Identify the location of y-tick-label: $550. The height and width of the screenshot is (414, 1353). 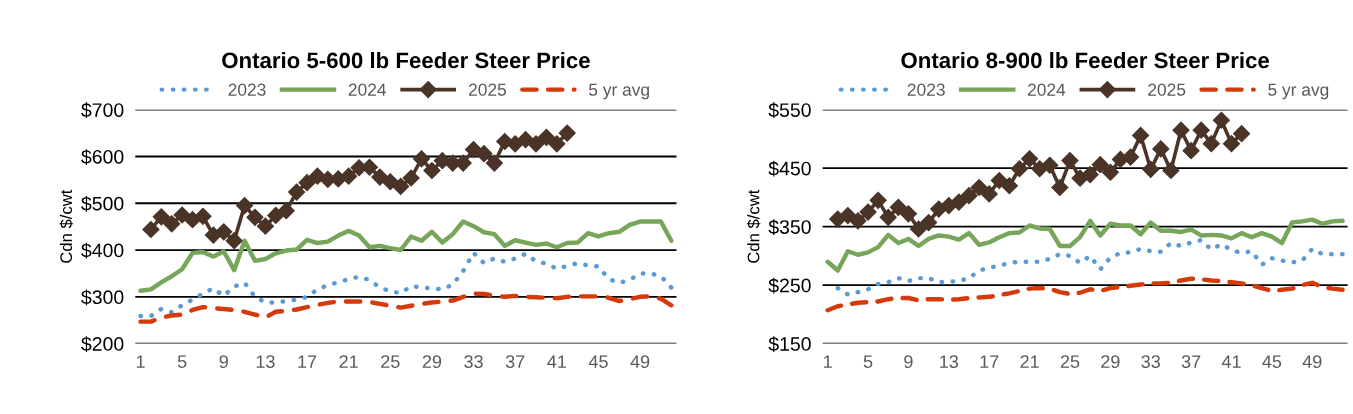
(789, 110).